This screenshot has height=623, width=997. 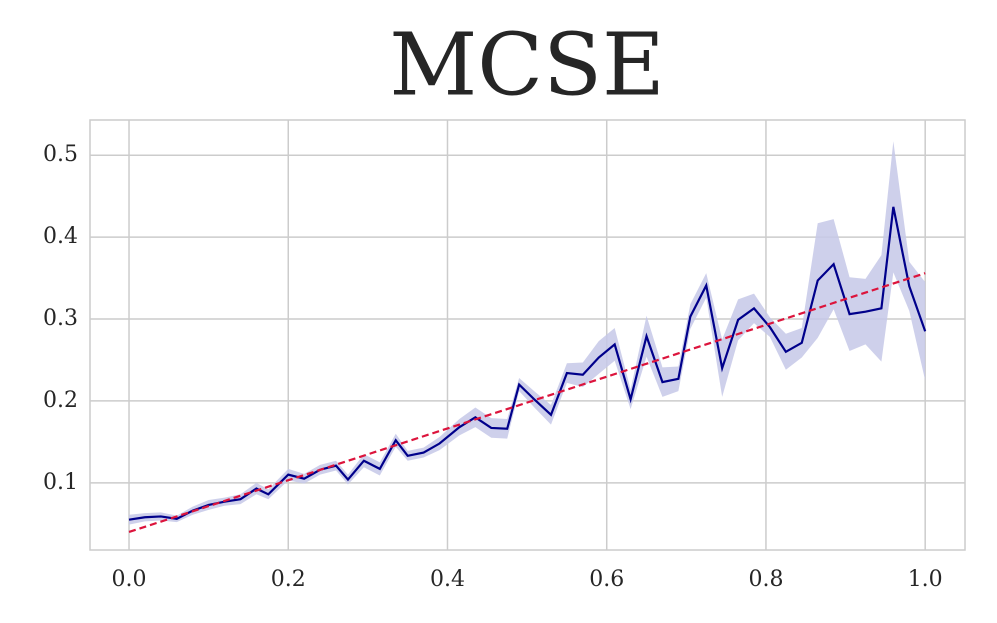 What do you see at coordinates (60, 482) in the screenshot?
I see `y-tick-label: 0.1` at bounding box center [60, 482].